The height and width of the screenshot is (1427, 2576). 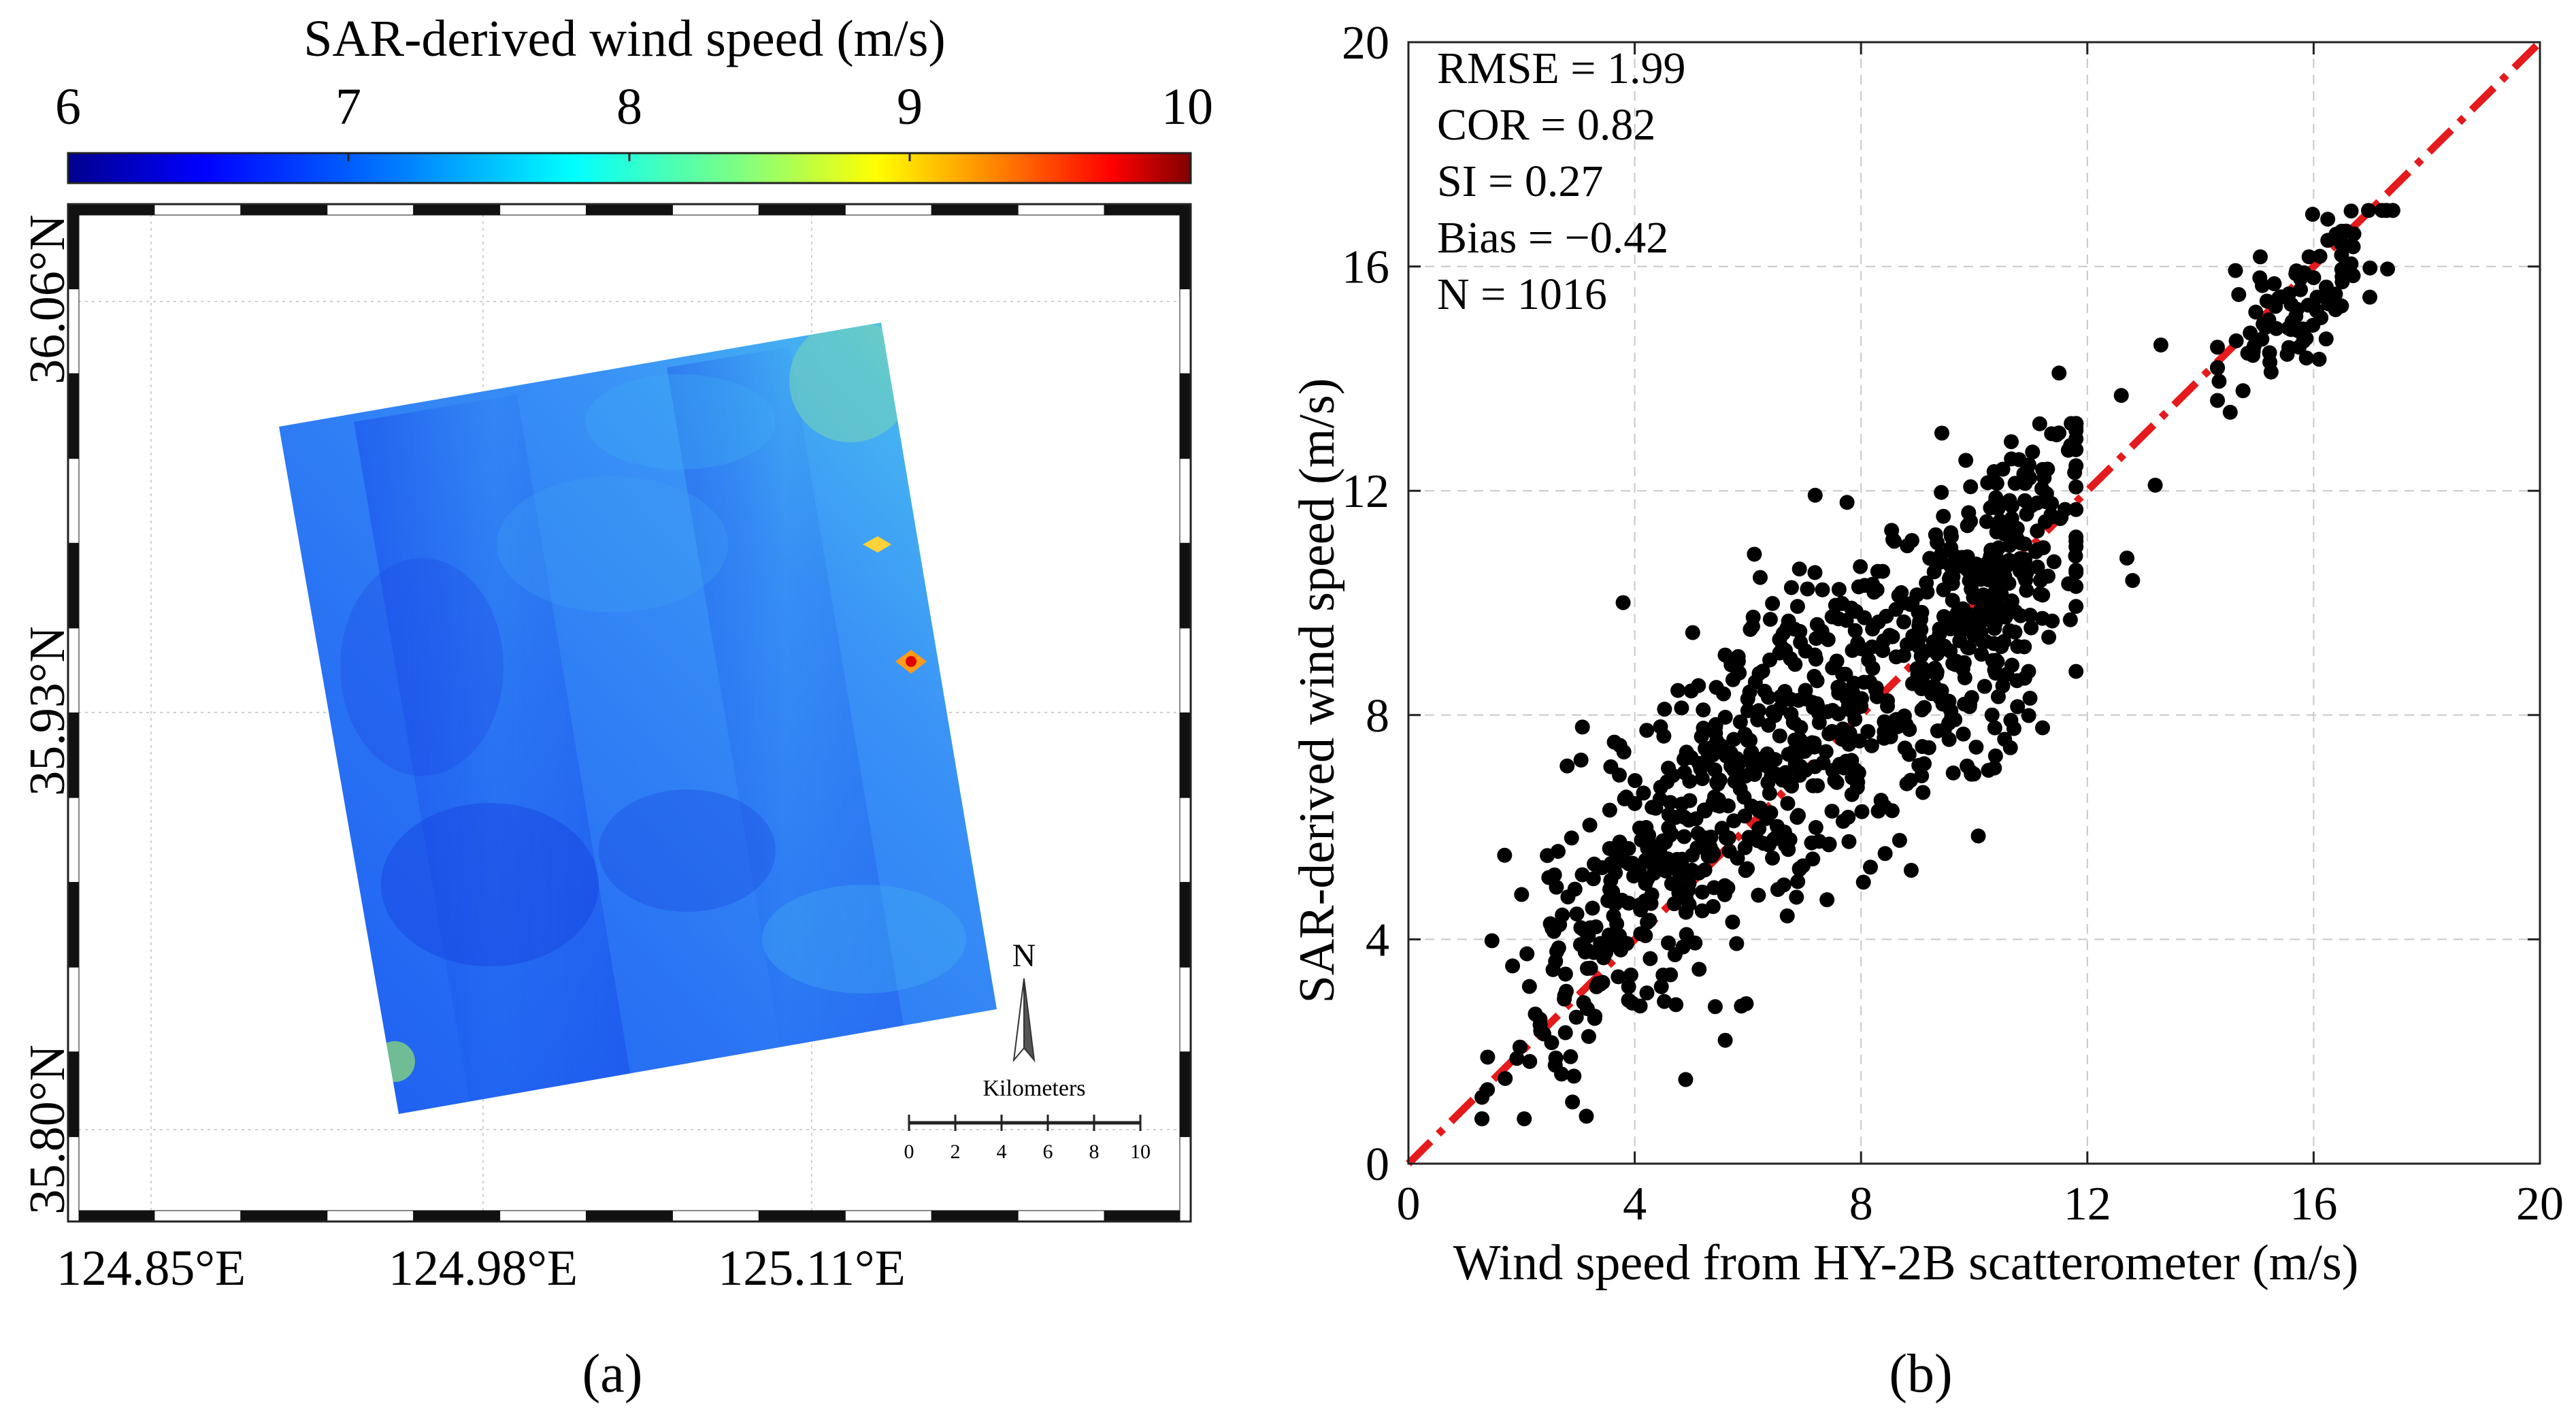 I want to click on y-tick-label: 12, so click(x=1366, y=491).